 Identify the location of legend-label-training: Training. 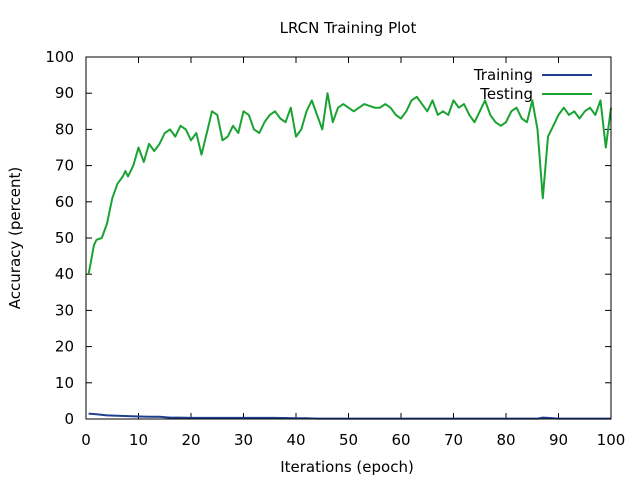
(503, 75).